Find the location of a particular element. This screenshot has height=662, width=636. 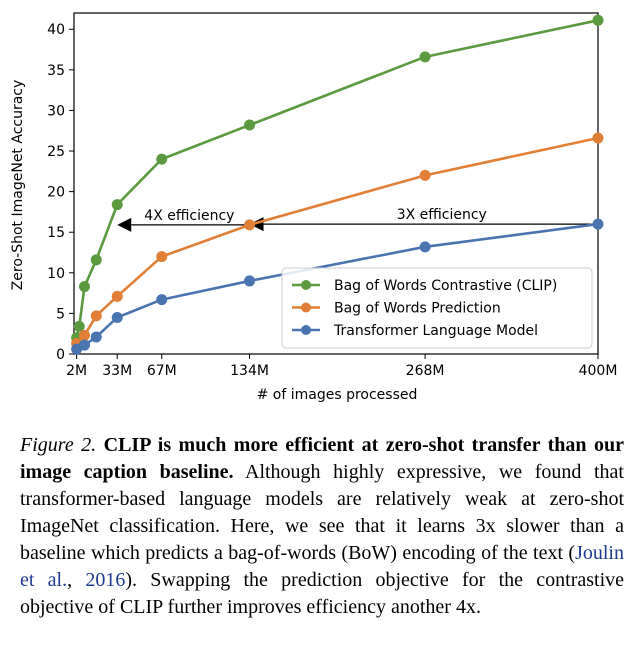

efficiency-arrow-head is located at coordinates (124, 224).